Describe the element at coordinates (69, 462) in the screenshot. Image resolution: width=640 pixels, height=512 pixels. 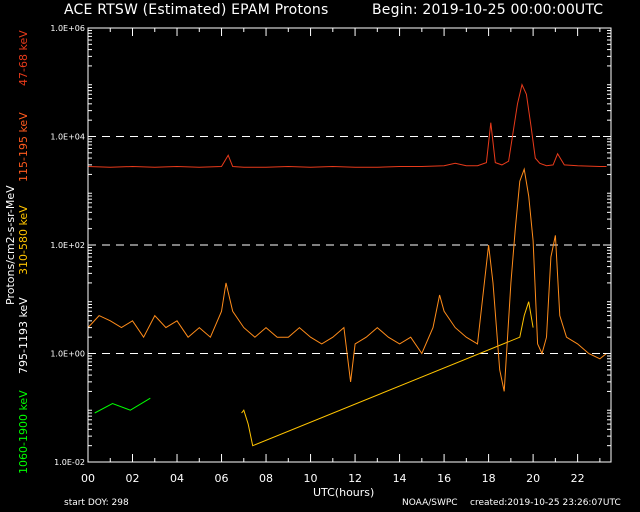
I see `y-tick-label: 1.0E-02` at that location.